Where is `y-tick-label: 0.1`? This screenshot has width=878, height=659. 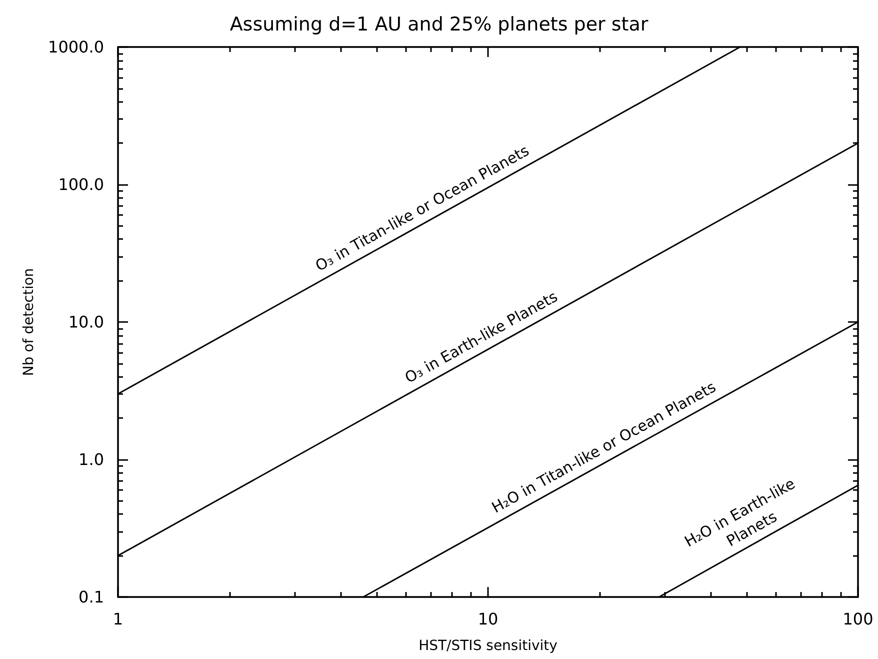
y-tick-label: 0.1 is located at coordinates (91, 597).